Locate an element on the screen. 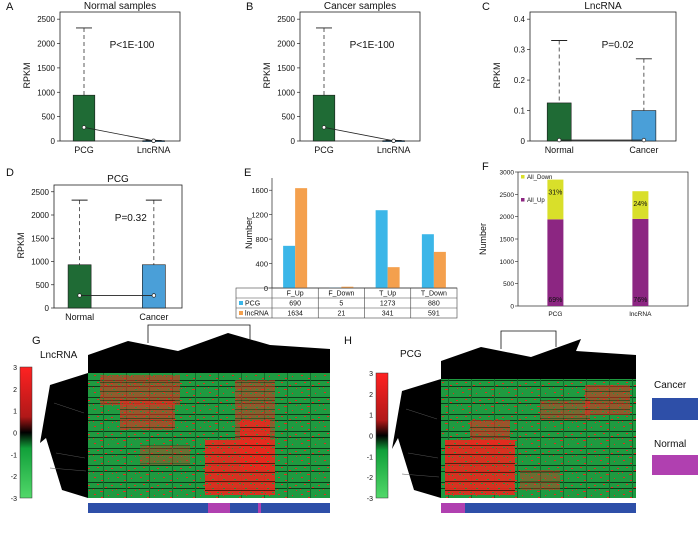 The width and height of the screenshot is (700, 542). sample-bar-normal is located at coordinates (219, 508).